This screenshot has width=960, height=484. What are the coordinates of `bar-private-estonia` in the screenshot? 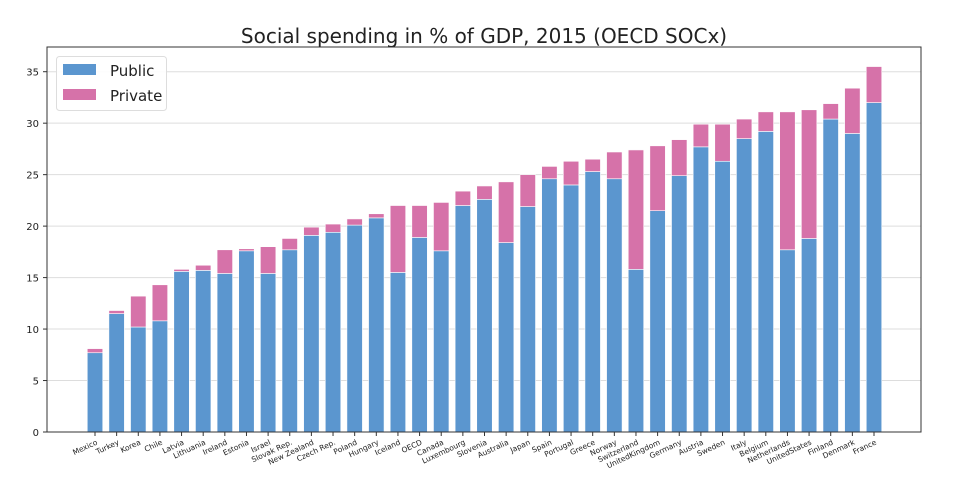 It's located at (246, 250).